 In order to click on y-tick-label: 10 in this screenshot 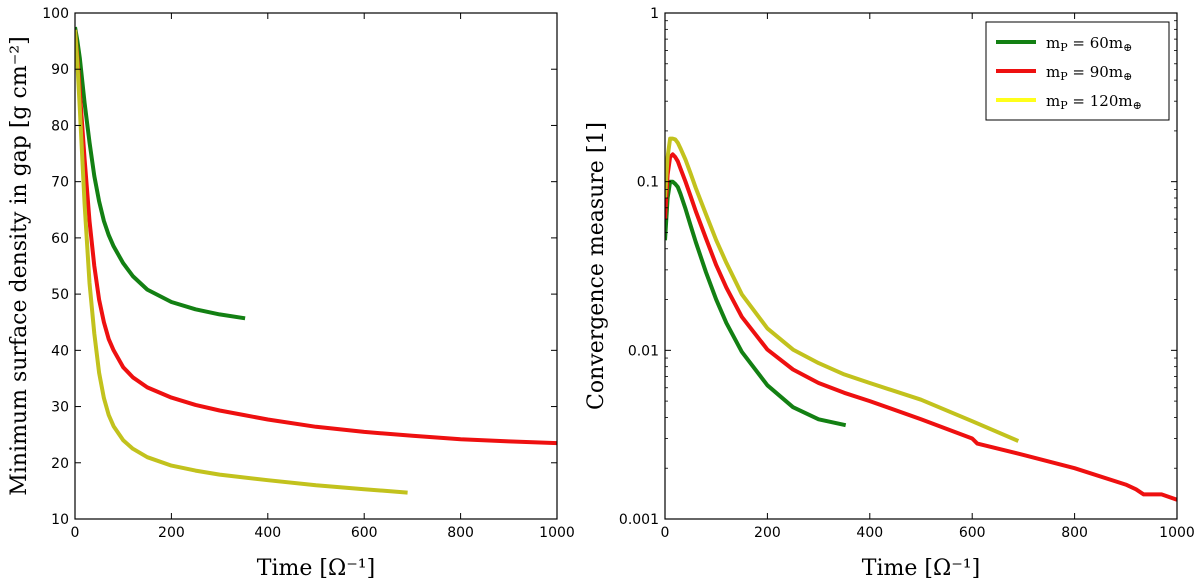, I will do `click(60, 520)`.